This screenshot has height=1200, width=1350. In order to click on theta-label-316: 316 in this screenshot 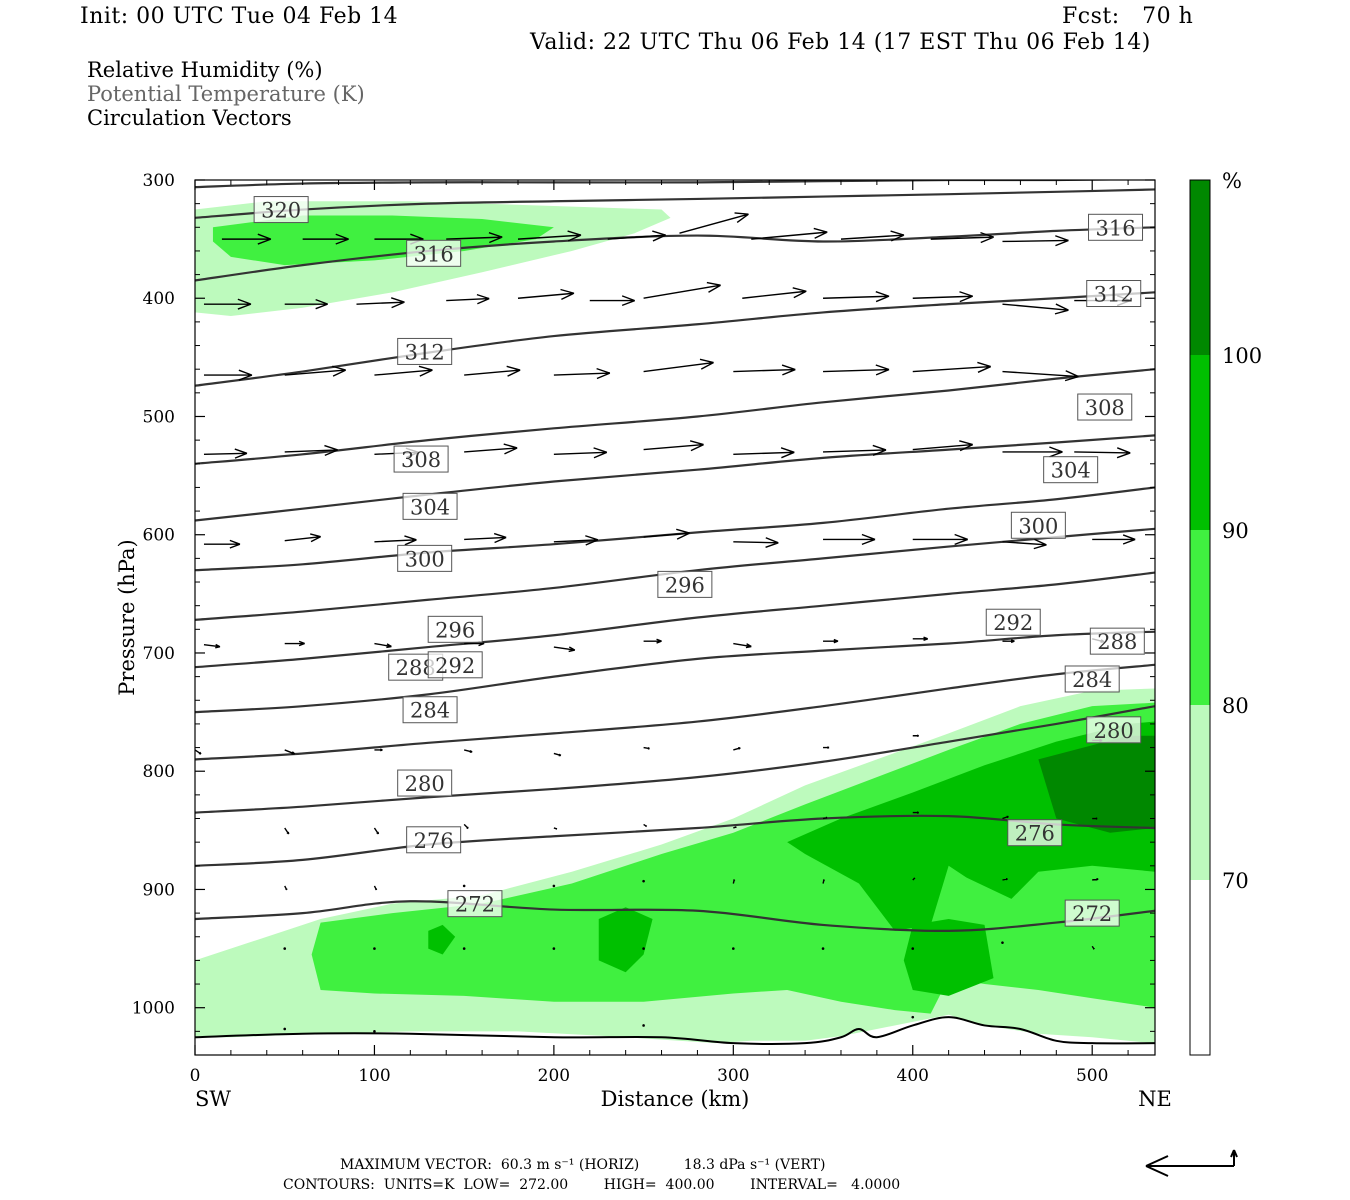, I will do `click(1115, 228)`.